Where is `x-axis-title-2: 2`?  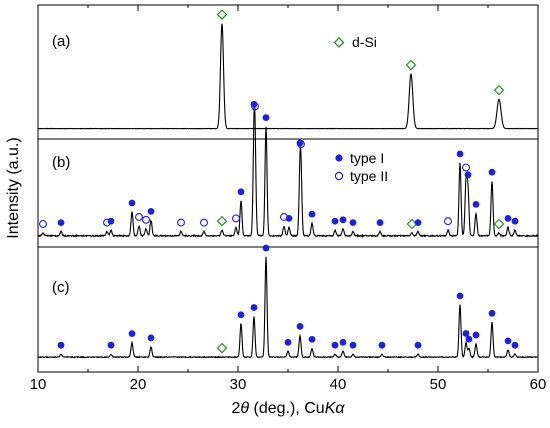
x-axis-title-2: 2 is located at coordinates (236, 408).